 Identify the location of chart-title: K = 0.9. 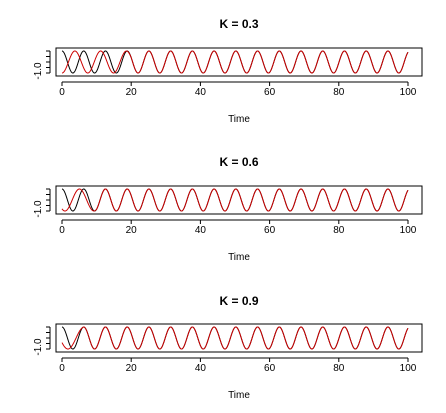
(238, 301).